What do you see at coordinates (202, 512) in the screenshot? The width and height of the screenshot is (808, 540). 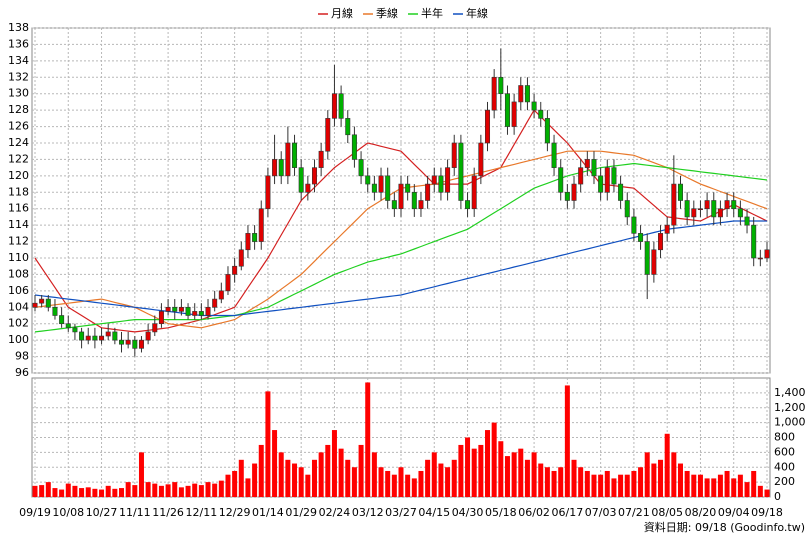 I see `x-tick-label: 12/11` at bounding box center [202, 512].